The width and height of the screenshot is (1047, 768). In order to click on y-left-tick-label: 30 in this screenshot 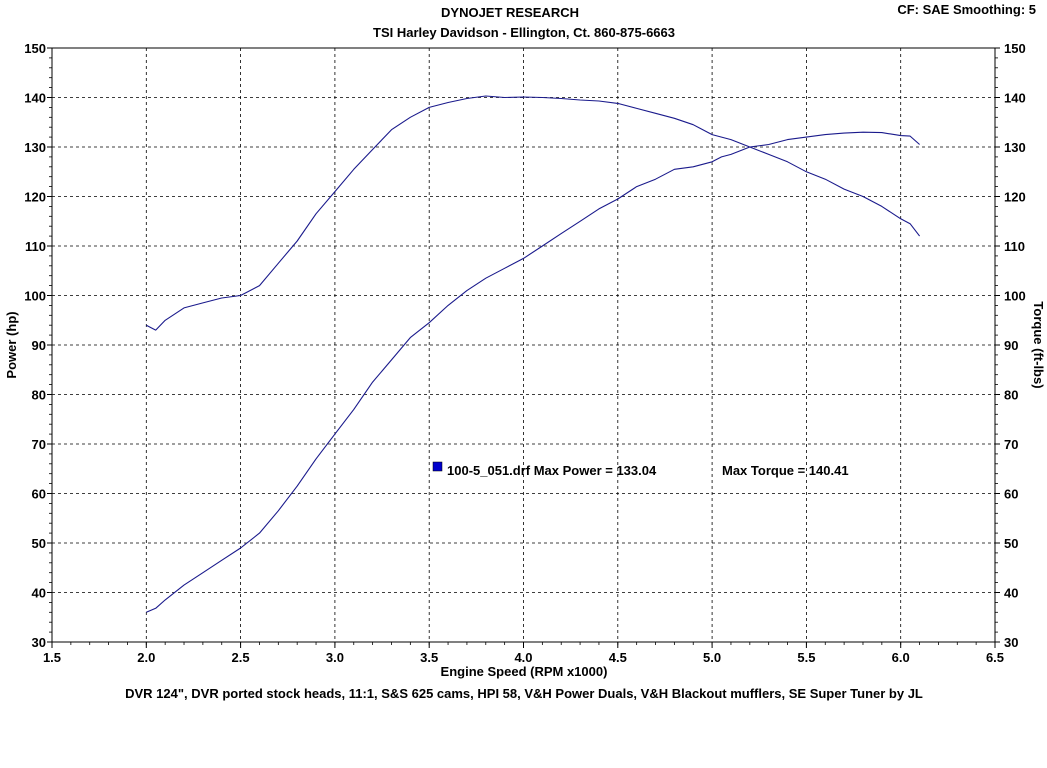, I will do `click(39, 642)`.